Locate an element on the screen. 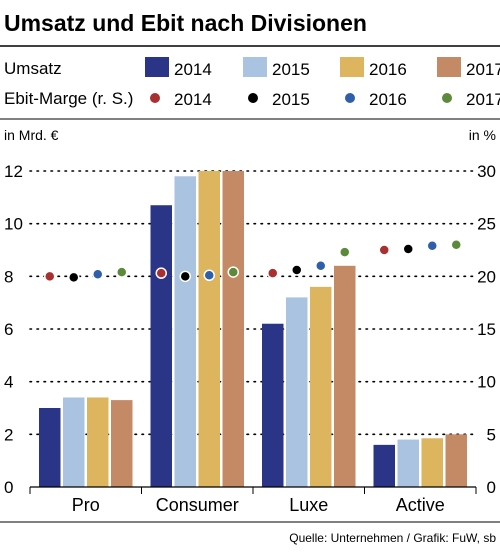  margin-dot-pro-2015 is located at coordinates (74, 277).